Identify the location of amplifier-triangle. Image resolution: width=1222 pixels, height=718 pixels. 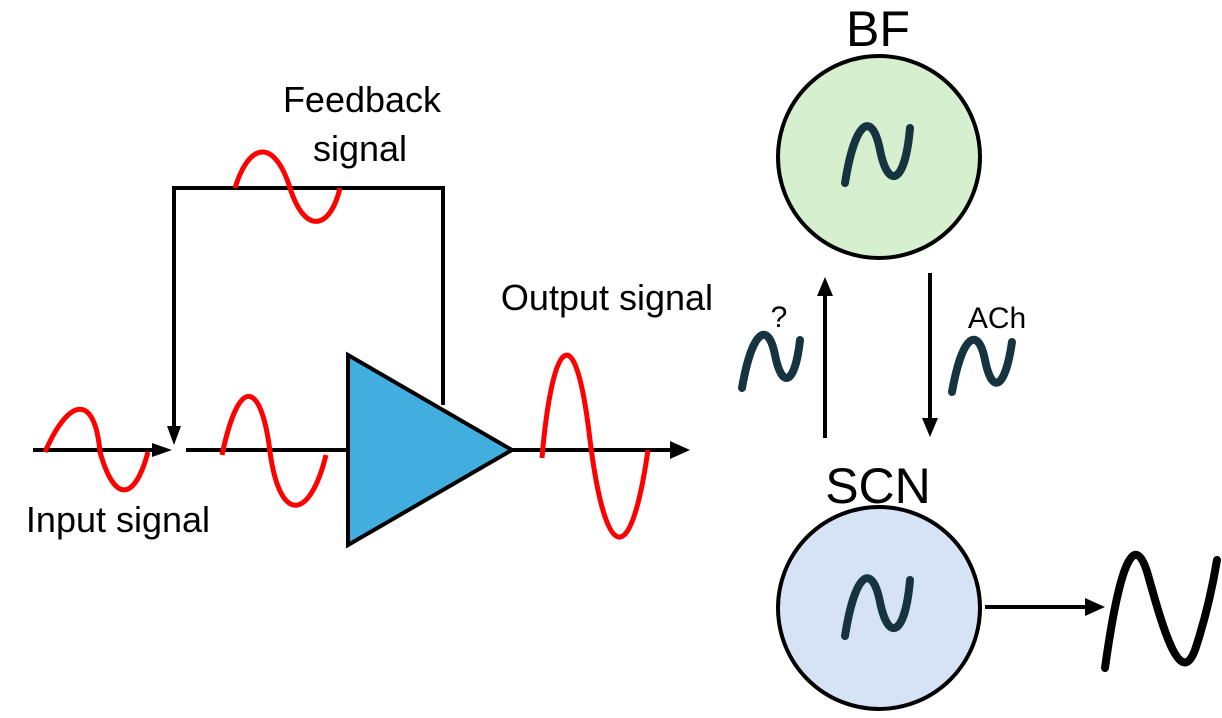
(431, 450).